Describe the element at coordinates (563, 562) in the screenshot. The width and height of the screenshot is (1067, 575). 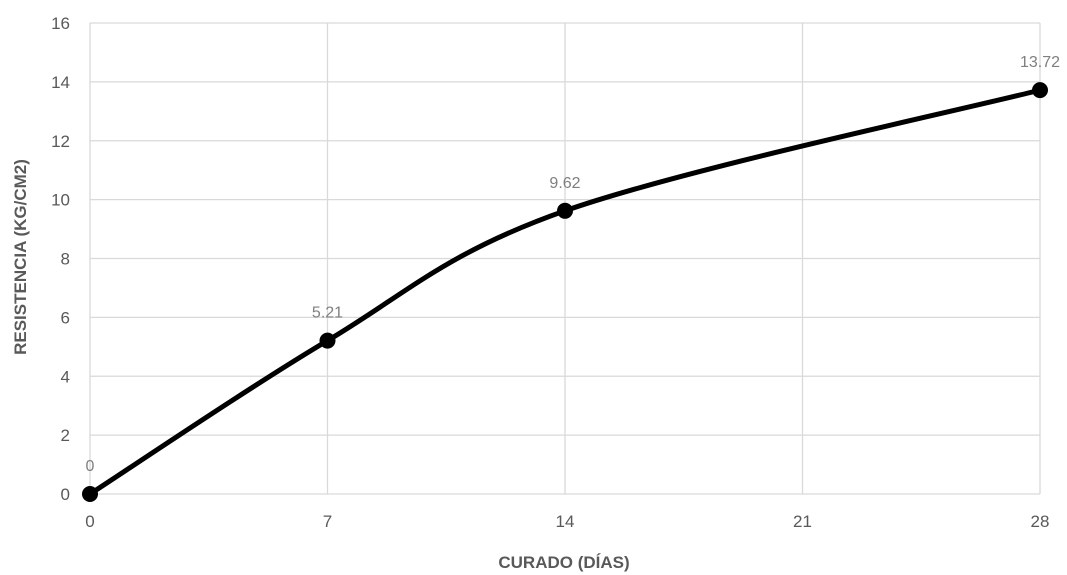
I see `x-axis-title: CURADO (DÍAS)` at that location.